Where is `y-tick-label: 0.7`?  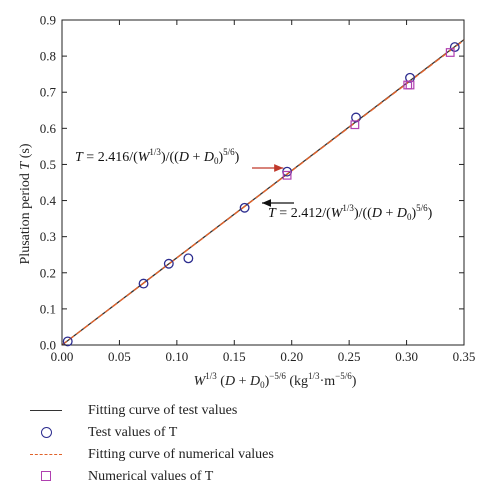
y-tick-label: 0.7 is located at coordinates (48, 92).